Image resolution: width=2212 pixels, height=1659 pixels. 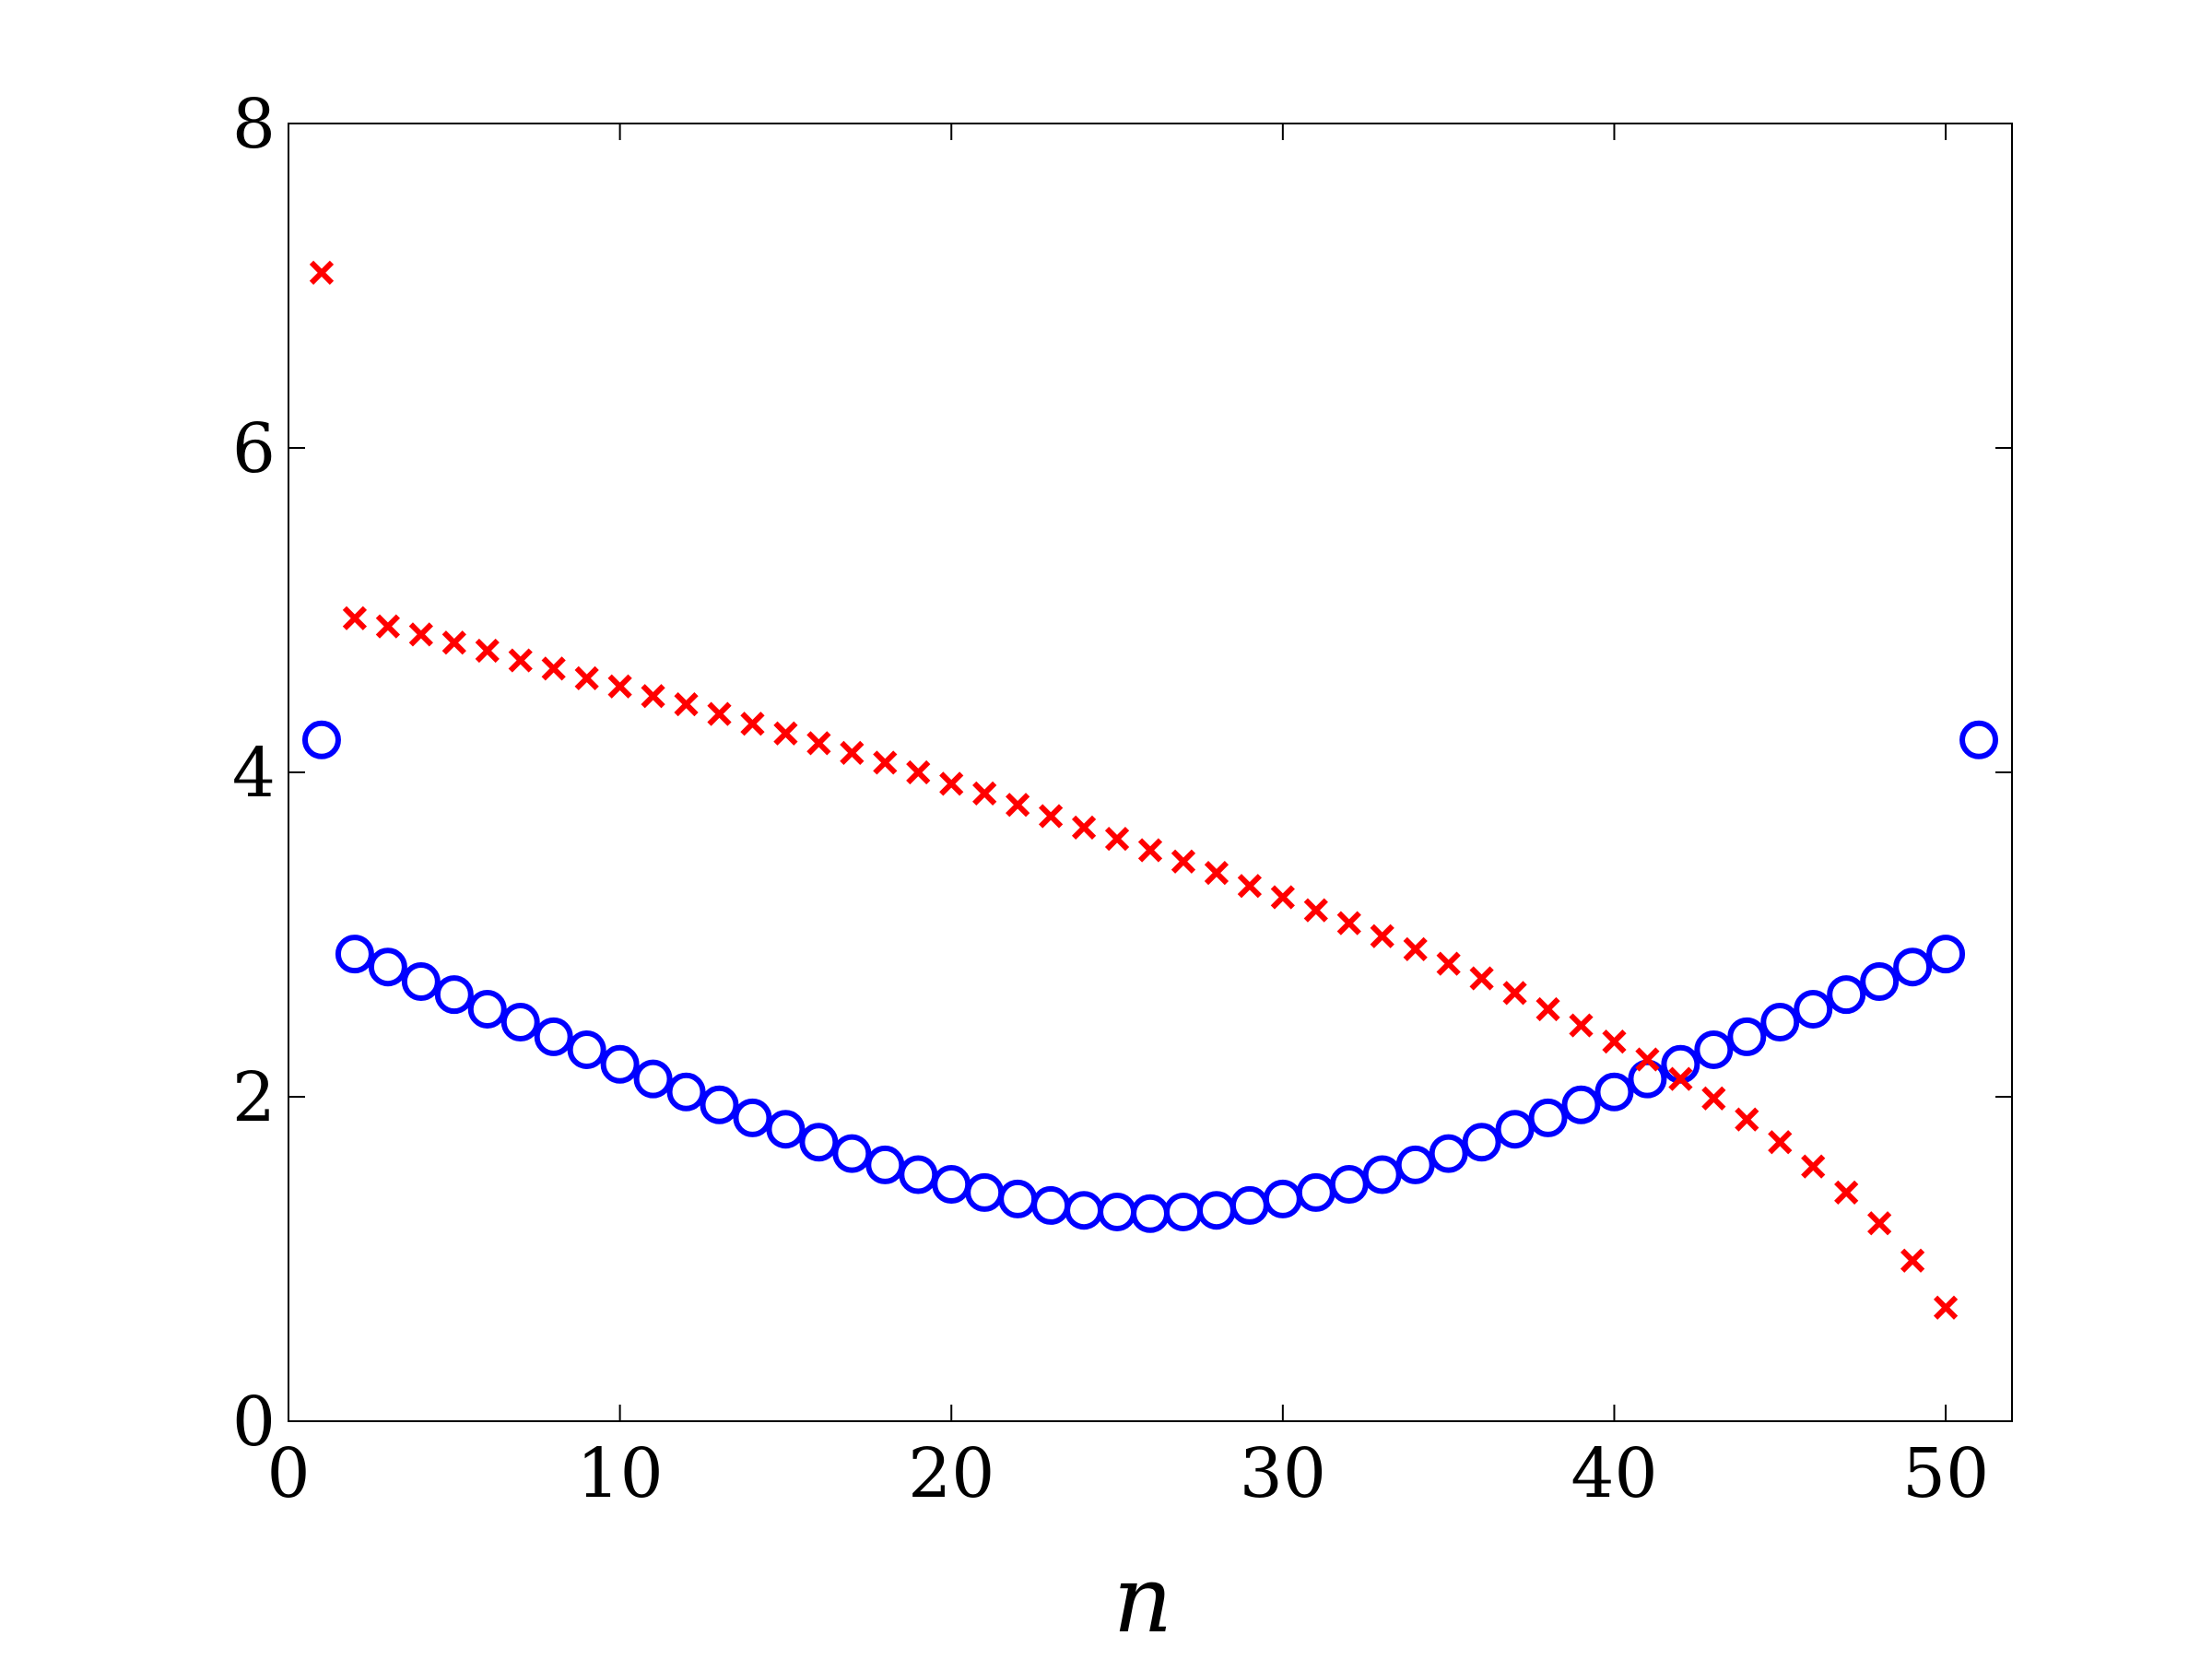 What do you see at coordinates (1614, 1473) in the screenshot?
I see `x-tick-label: 40` at bounding box center [1614, 1473].